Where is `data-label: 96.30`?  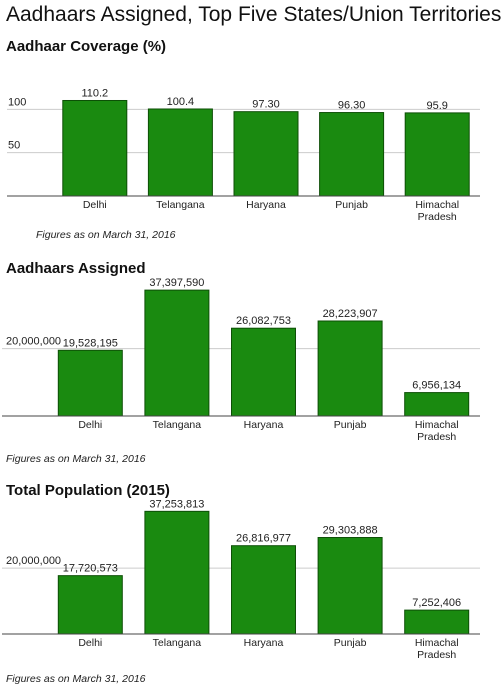 data-label: 96.30 is located at coordinates (352, 106).